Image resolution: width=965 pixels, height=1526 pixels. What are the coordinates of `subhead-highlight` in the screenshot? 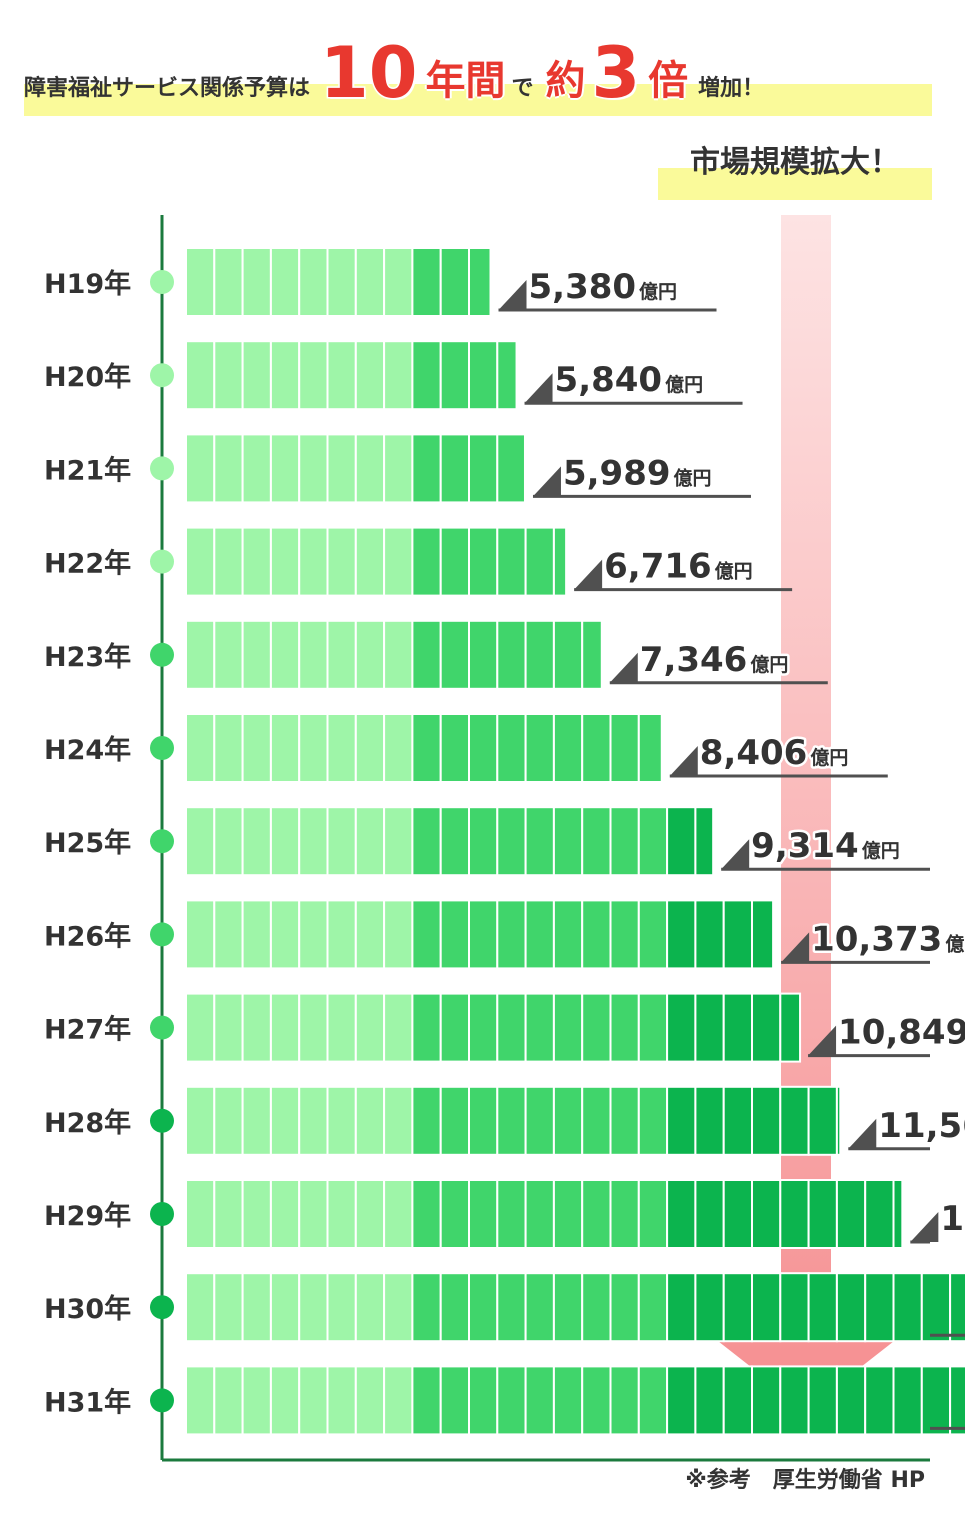 It's located at (795, 184).